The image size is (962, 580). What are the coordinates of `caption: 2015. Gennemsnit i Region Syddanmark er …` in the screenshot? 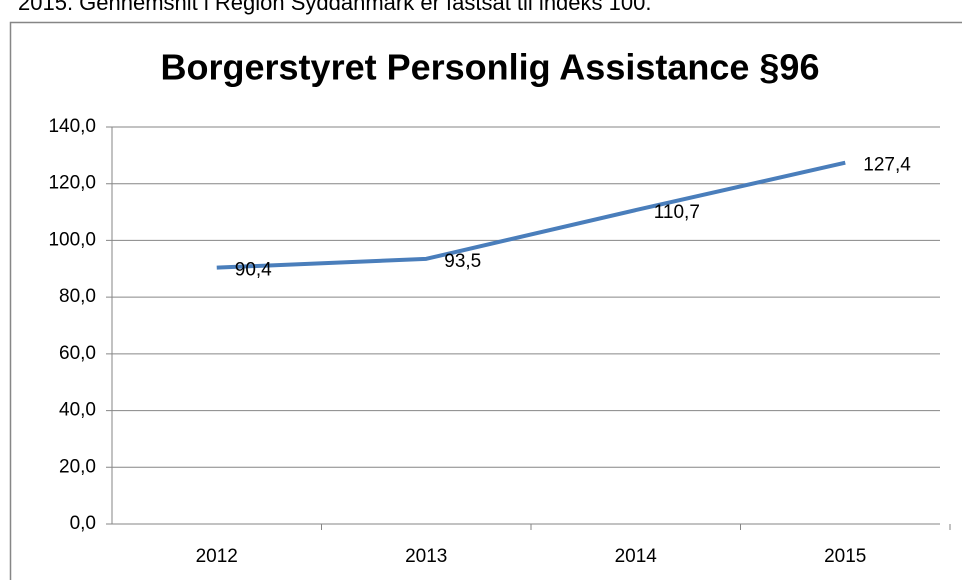 It's located at (334, 7).